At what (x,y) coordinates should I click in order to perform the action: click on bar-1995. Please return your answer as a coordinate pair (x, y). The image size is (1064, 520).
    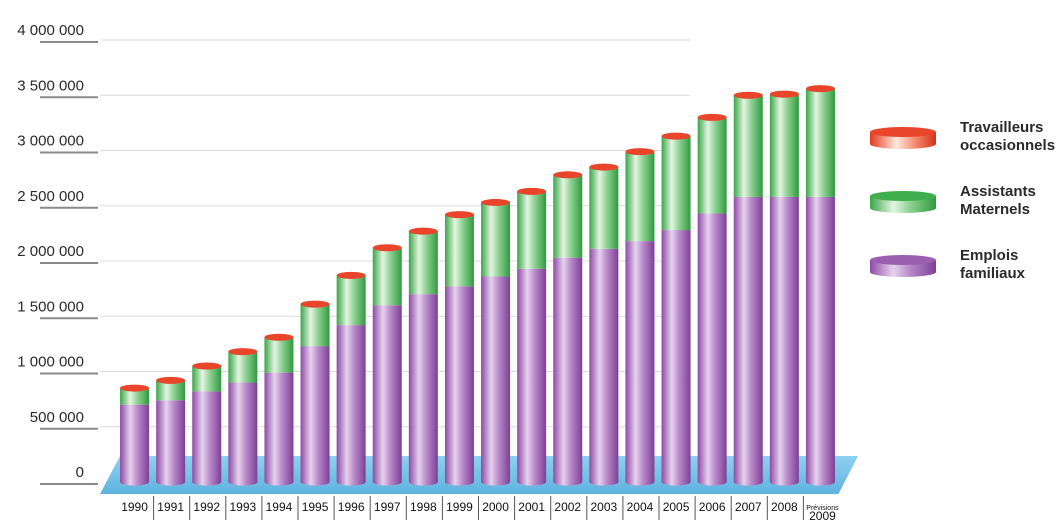
    Looking at the image, I should click on (315, 393).